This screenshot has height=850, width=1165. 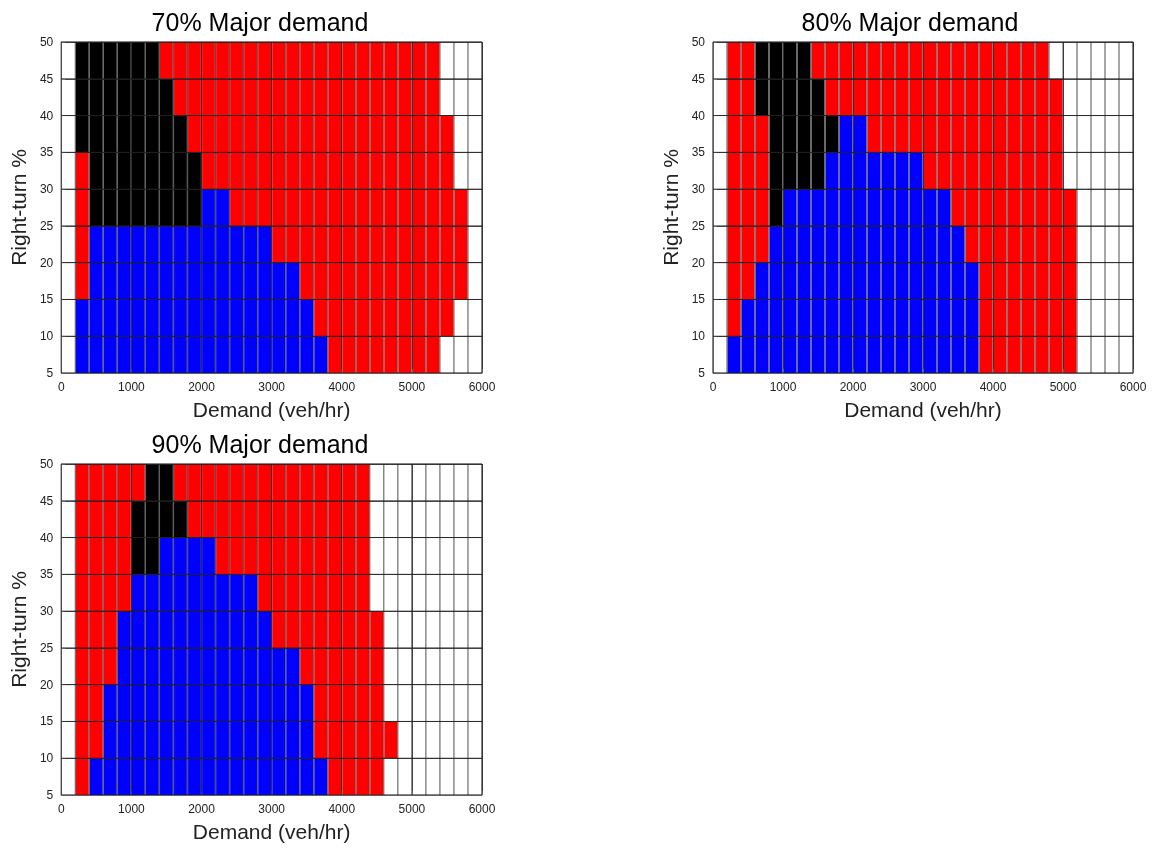 I want to click on chart-title: 70% Major demand, so click(x=260, y=21).